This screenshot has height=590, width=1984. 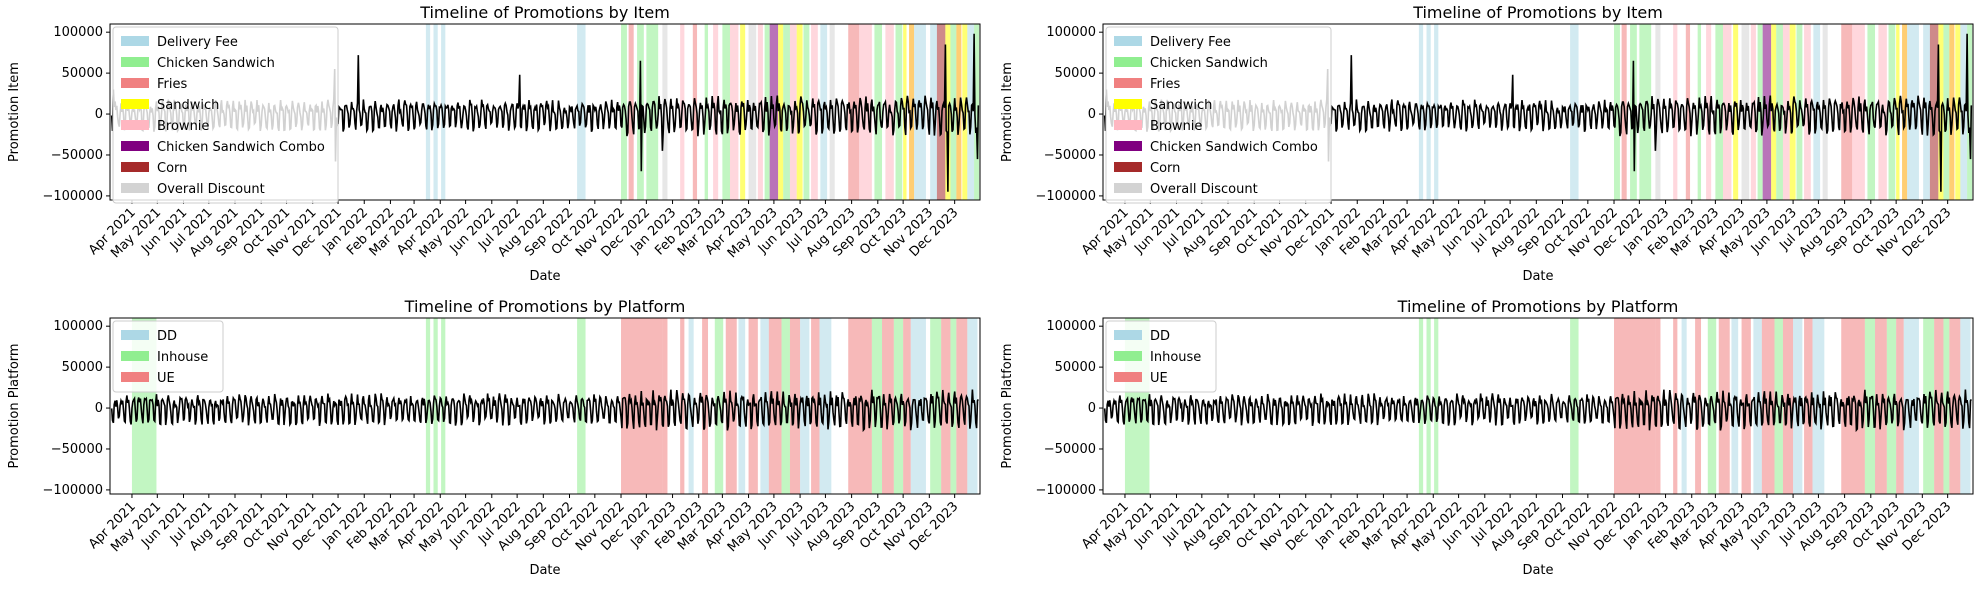 What do you see at coordinates (544, 411) in the screenshot?
I see `residual-line` at bounding box center [544, 411].